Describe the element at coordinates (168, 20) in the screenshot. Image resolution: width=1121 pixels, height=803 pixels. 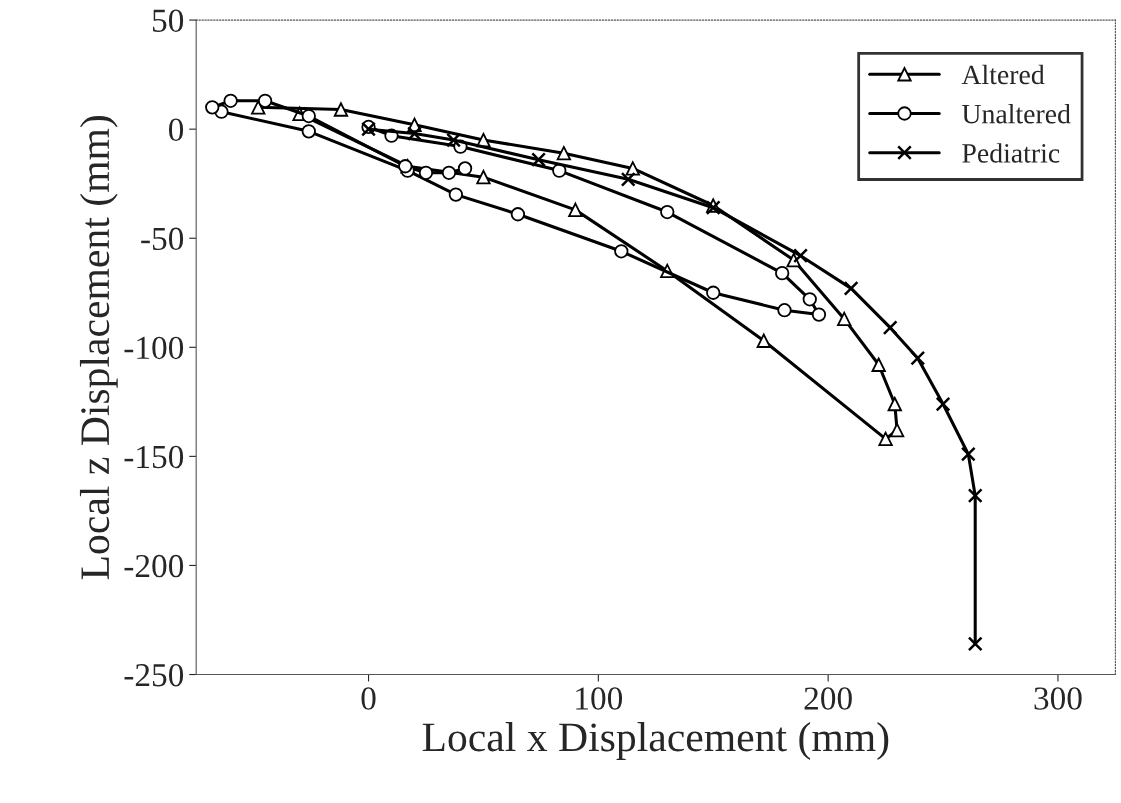
I see `y-tick-label: 50` at that location.